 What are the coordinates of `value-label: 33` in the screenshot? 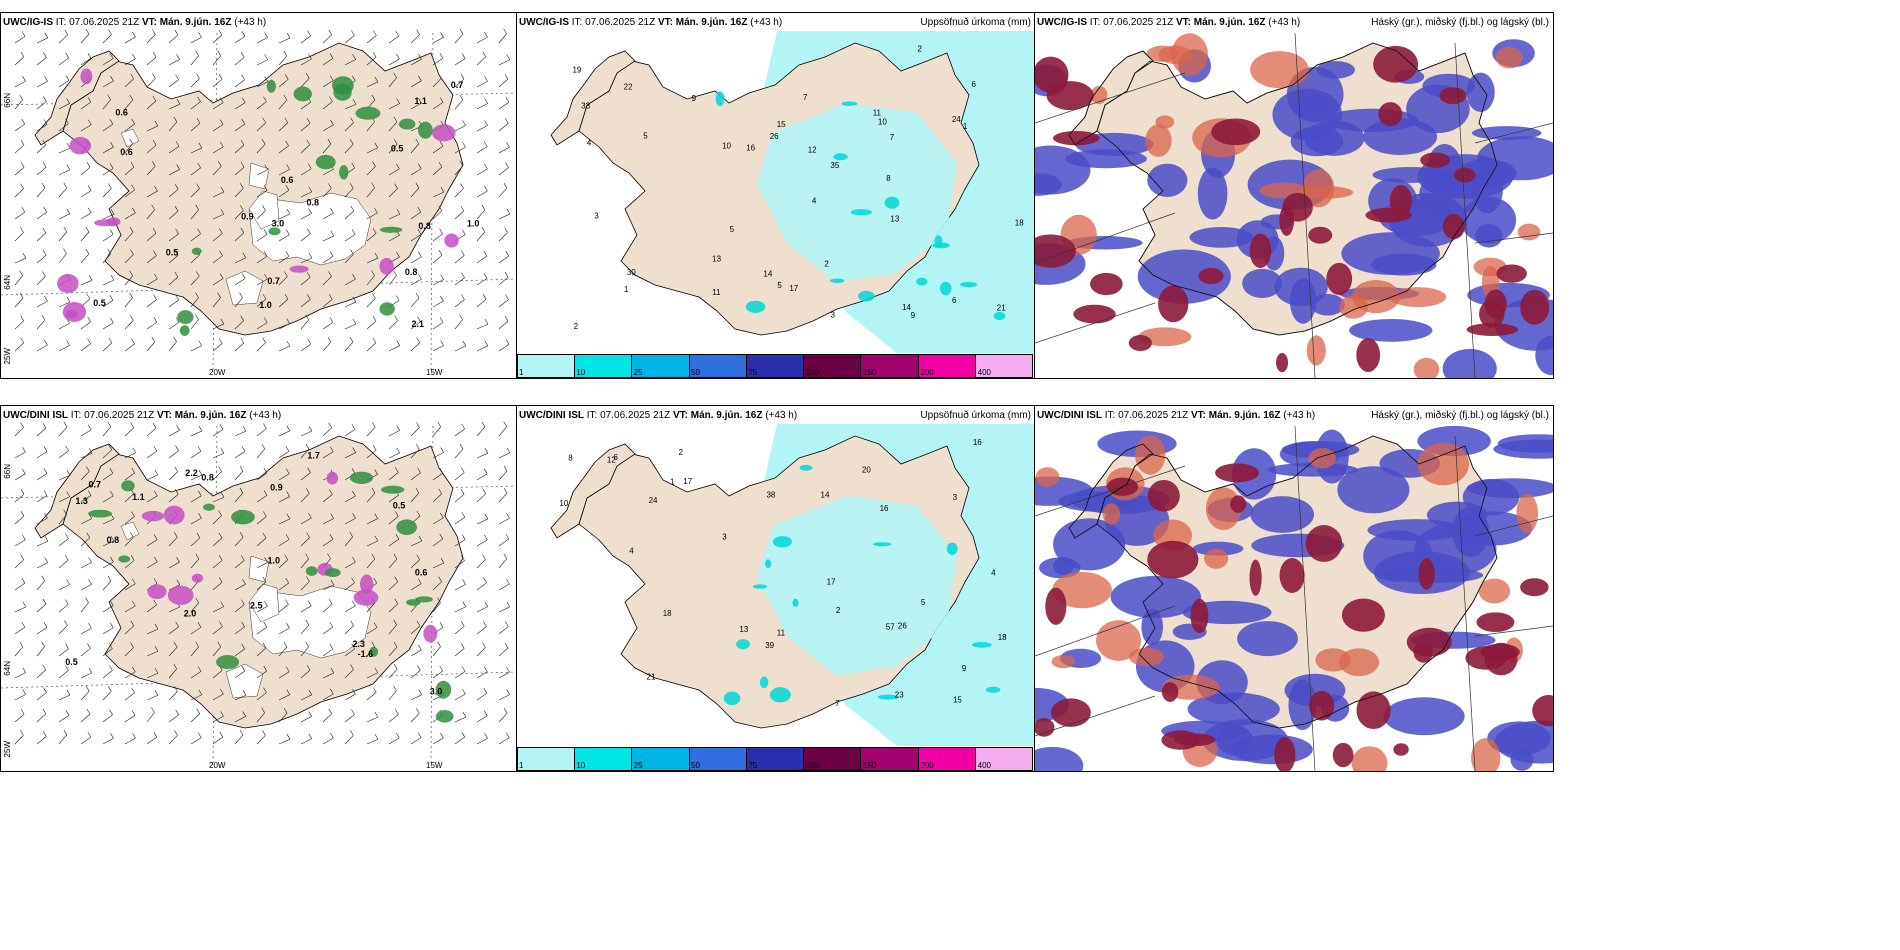 It's located at (585, 105).